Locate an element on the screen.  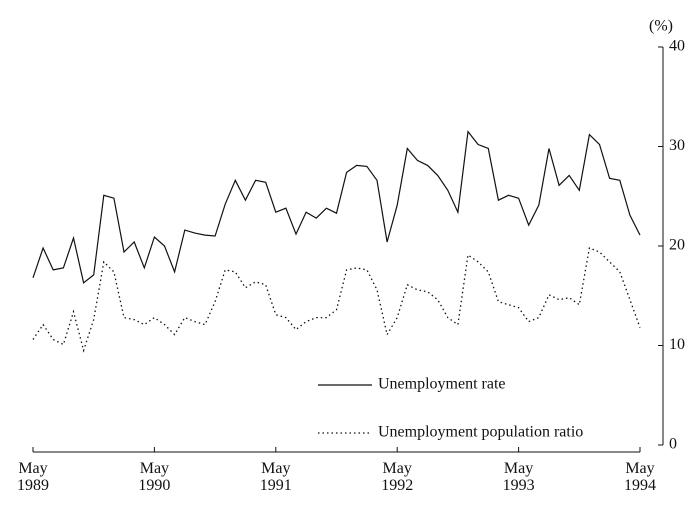
x-tick-label: May 1991 is located at coordinates (275, 477).